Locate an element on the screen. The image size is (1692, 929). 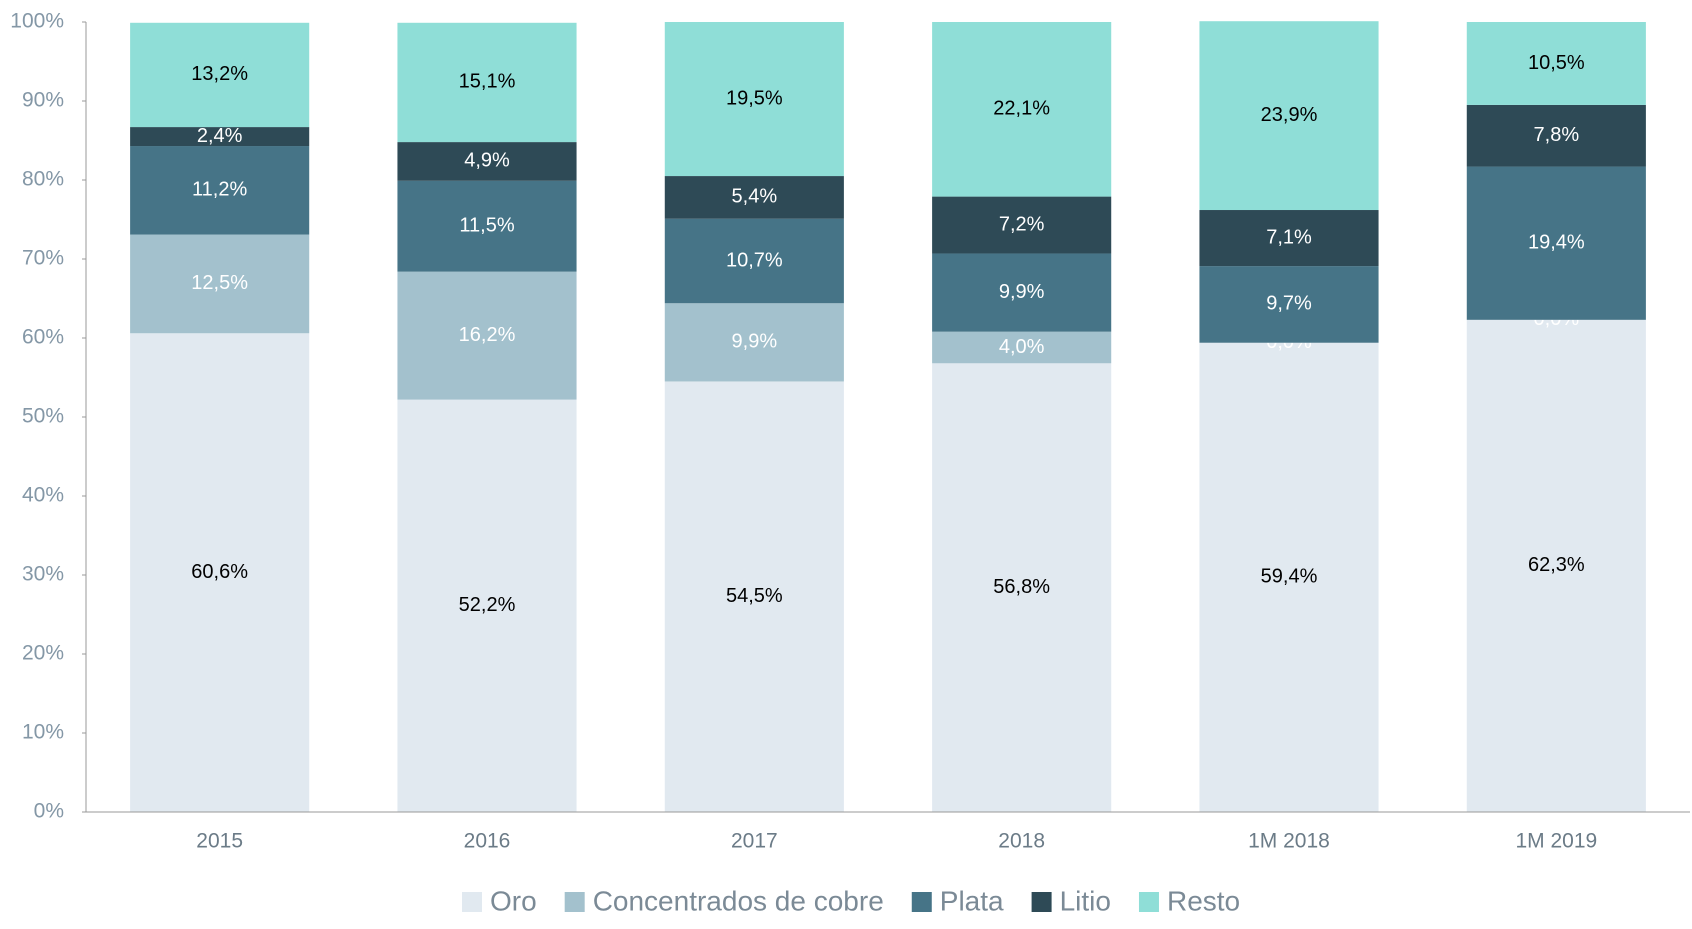
value-label: 7,8% is located at coordinates (1557, 135).